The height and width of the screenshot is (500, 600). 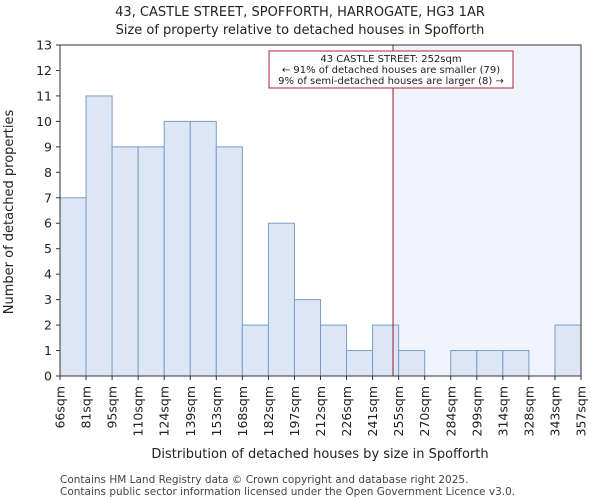 I want to click on x-tick-label: 110sqm, so click(x=138, y=411).